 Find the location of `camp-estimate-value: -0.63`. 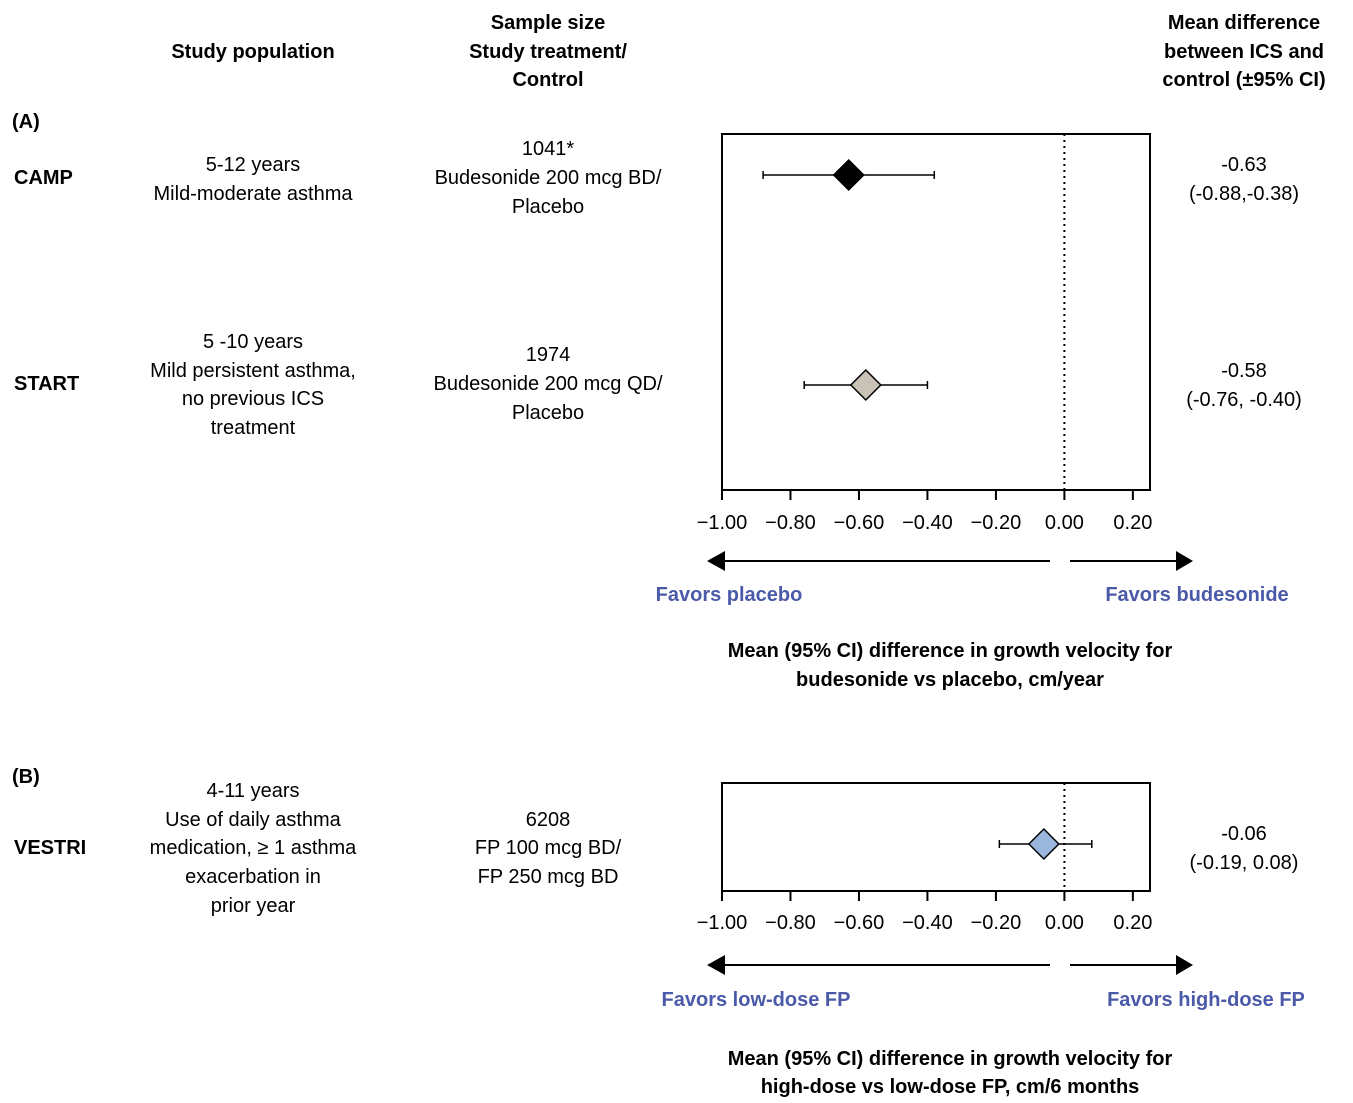

camp-estimate-value: -0.63 is located at coordinates (1244, 165).